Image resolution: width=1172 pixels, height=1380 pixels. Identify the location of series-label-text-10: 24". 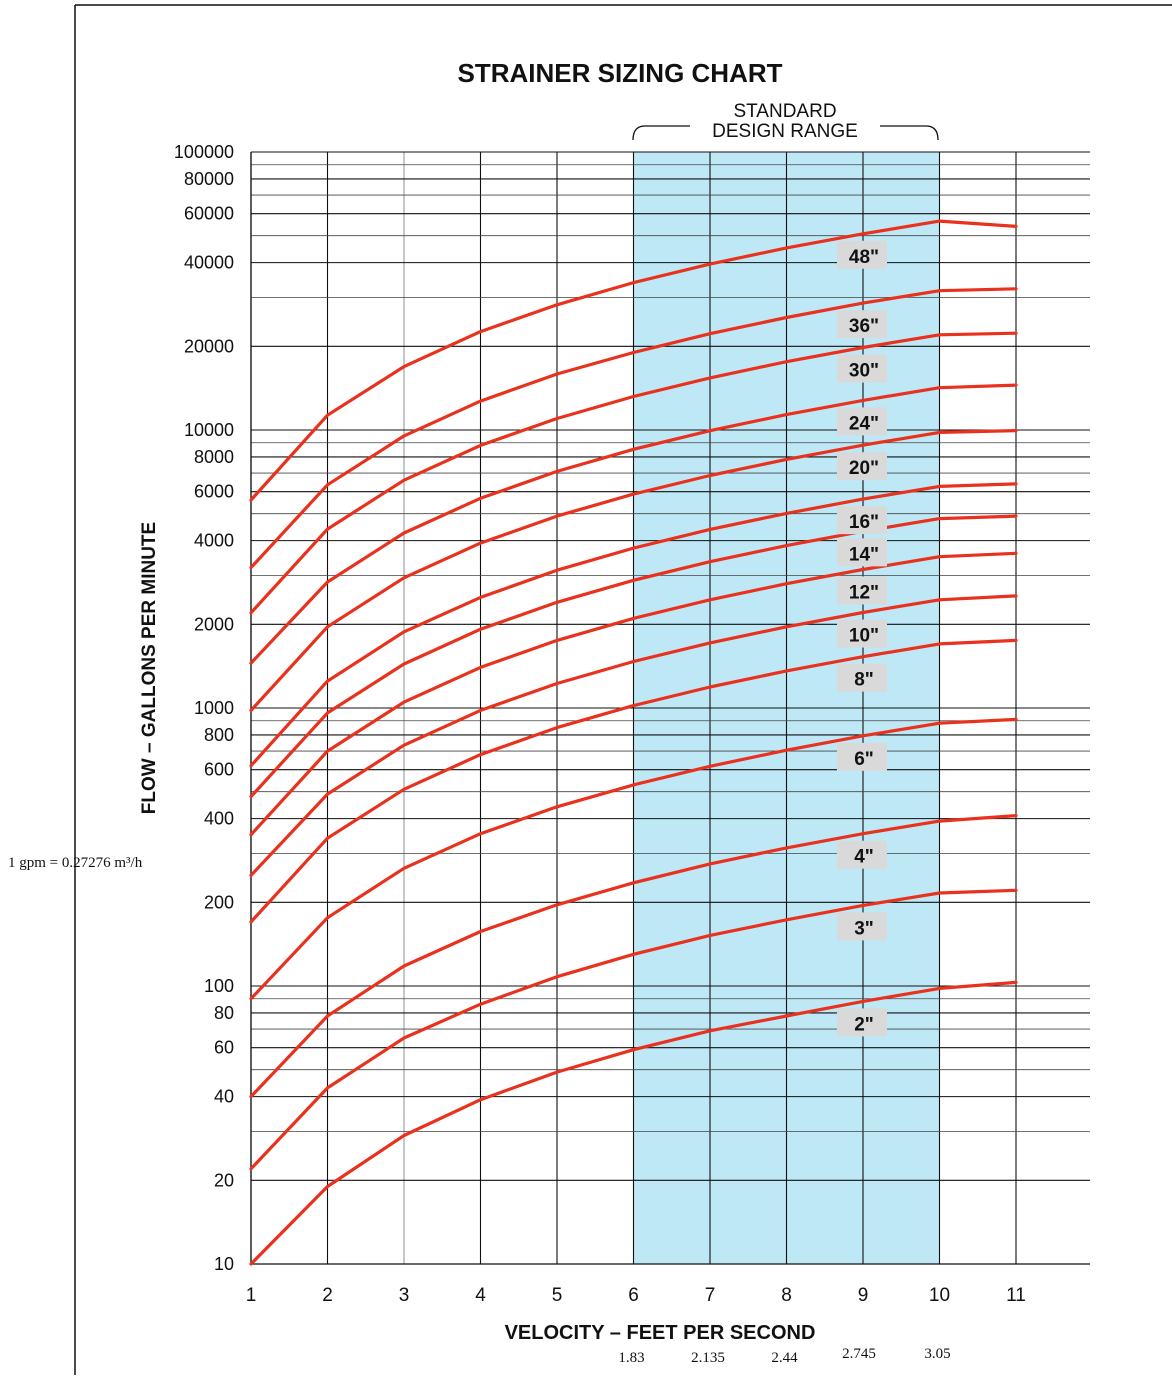
(864, 423).